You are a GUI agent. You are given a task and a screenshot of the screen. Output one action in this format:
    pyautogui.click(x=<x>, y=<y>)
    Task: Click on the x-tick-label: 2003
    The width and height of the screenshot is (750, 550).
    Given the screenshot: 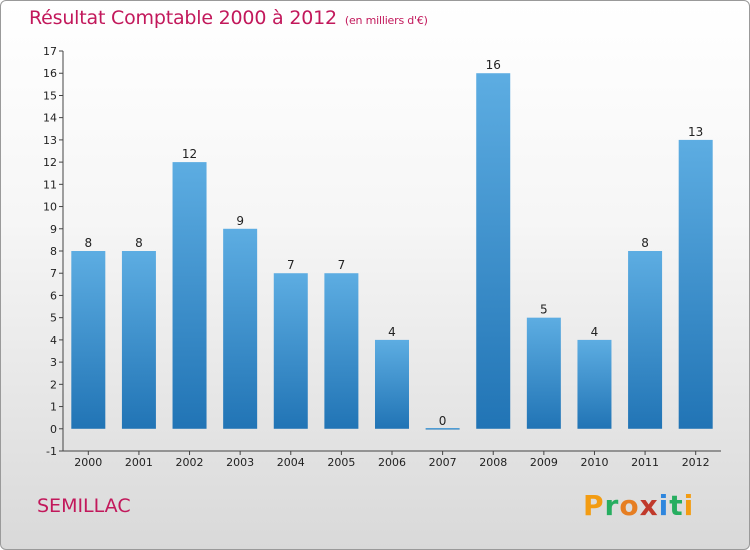 What is the action you would take?
    pyautogui.click(x=240, y=462)
    